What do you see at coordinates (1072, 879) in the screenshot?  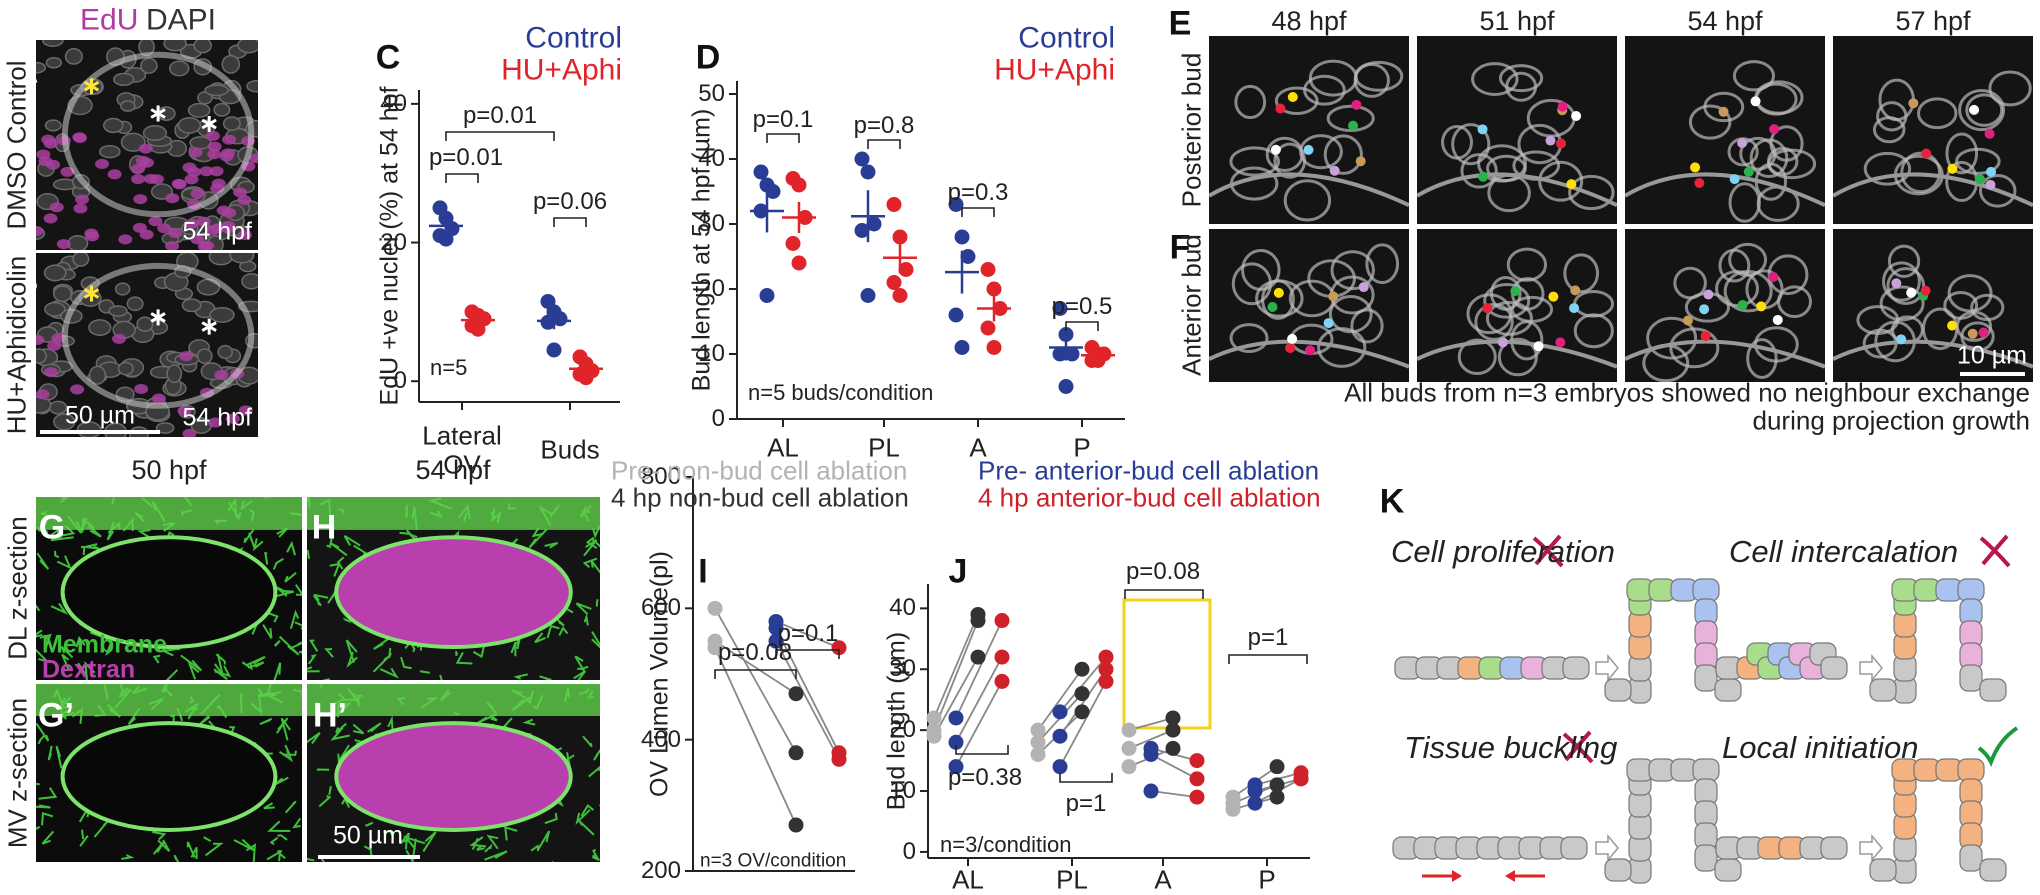 I see `x-tick-label: PL` at bounding box center [1072, 879].